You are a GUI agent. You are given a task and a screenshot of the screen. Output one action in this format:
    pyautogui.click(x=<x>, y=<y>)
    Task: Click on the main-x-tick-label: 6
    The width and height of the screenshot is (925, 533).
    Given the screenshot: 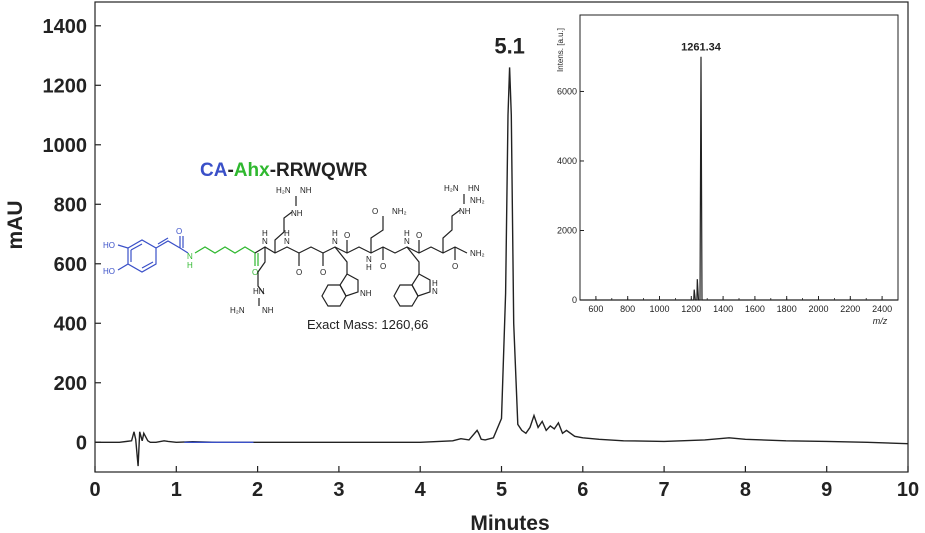 What is the action you would take?
    pyautogui.click(x=582, y=490)
    